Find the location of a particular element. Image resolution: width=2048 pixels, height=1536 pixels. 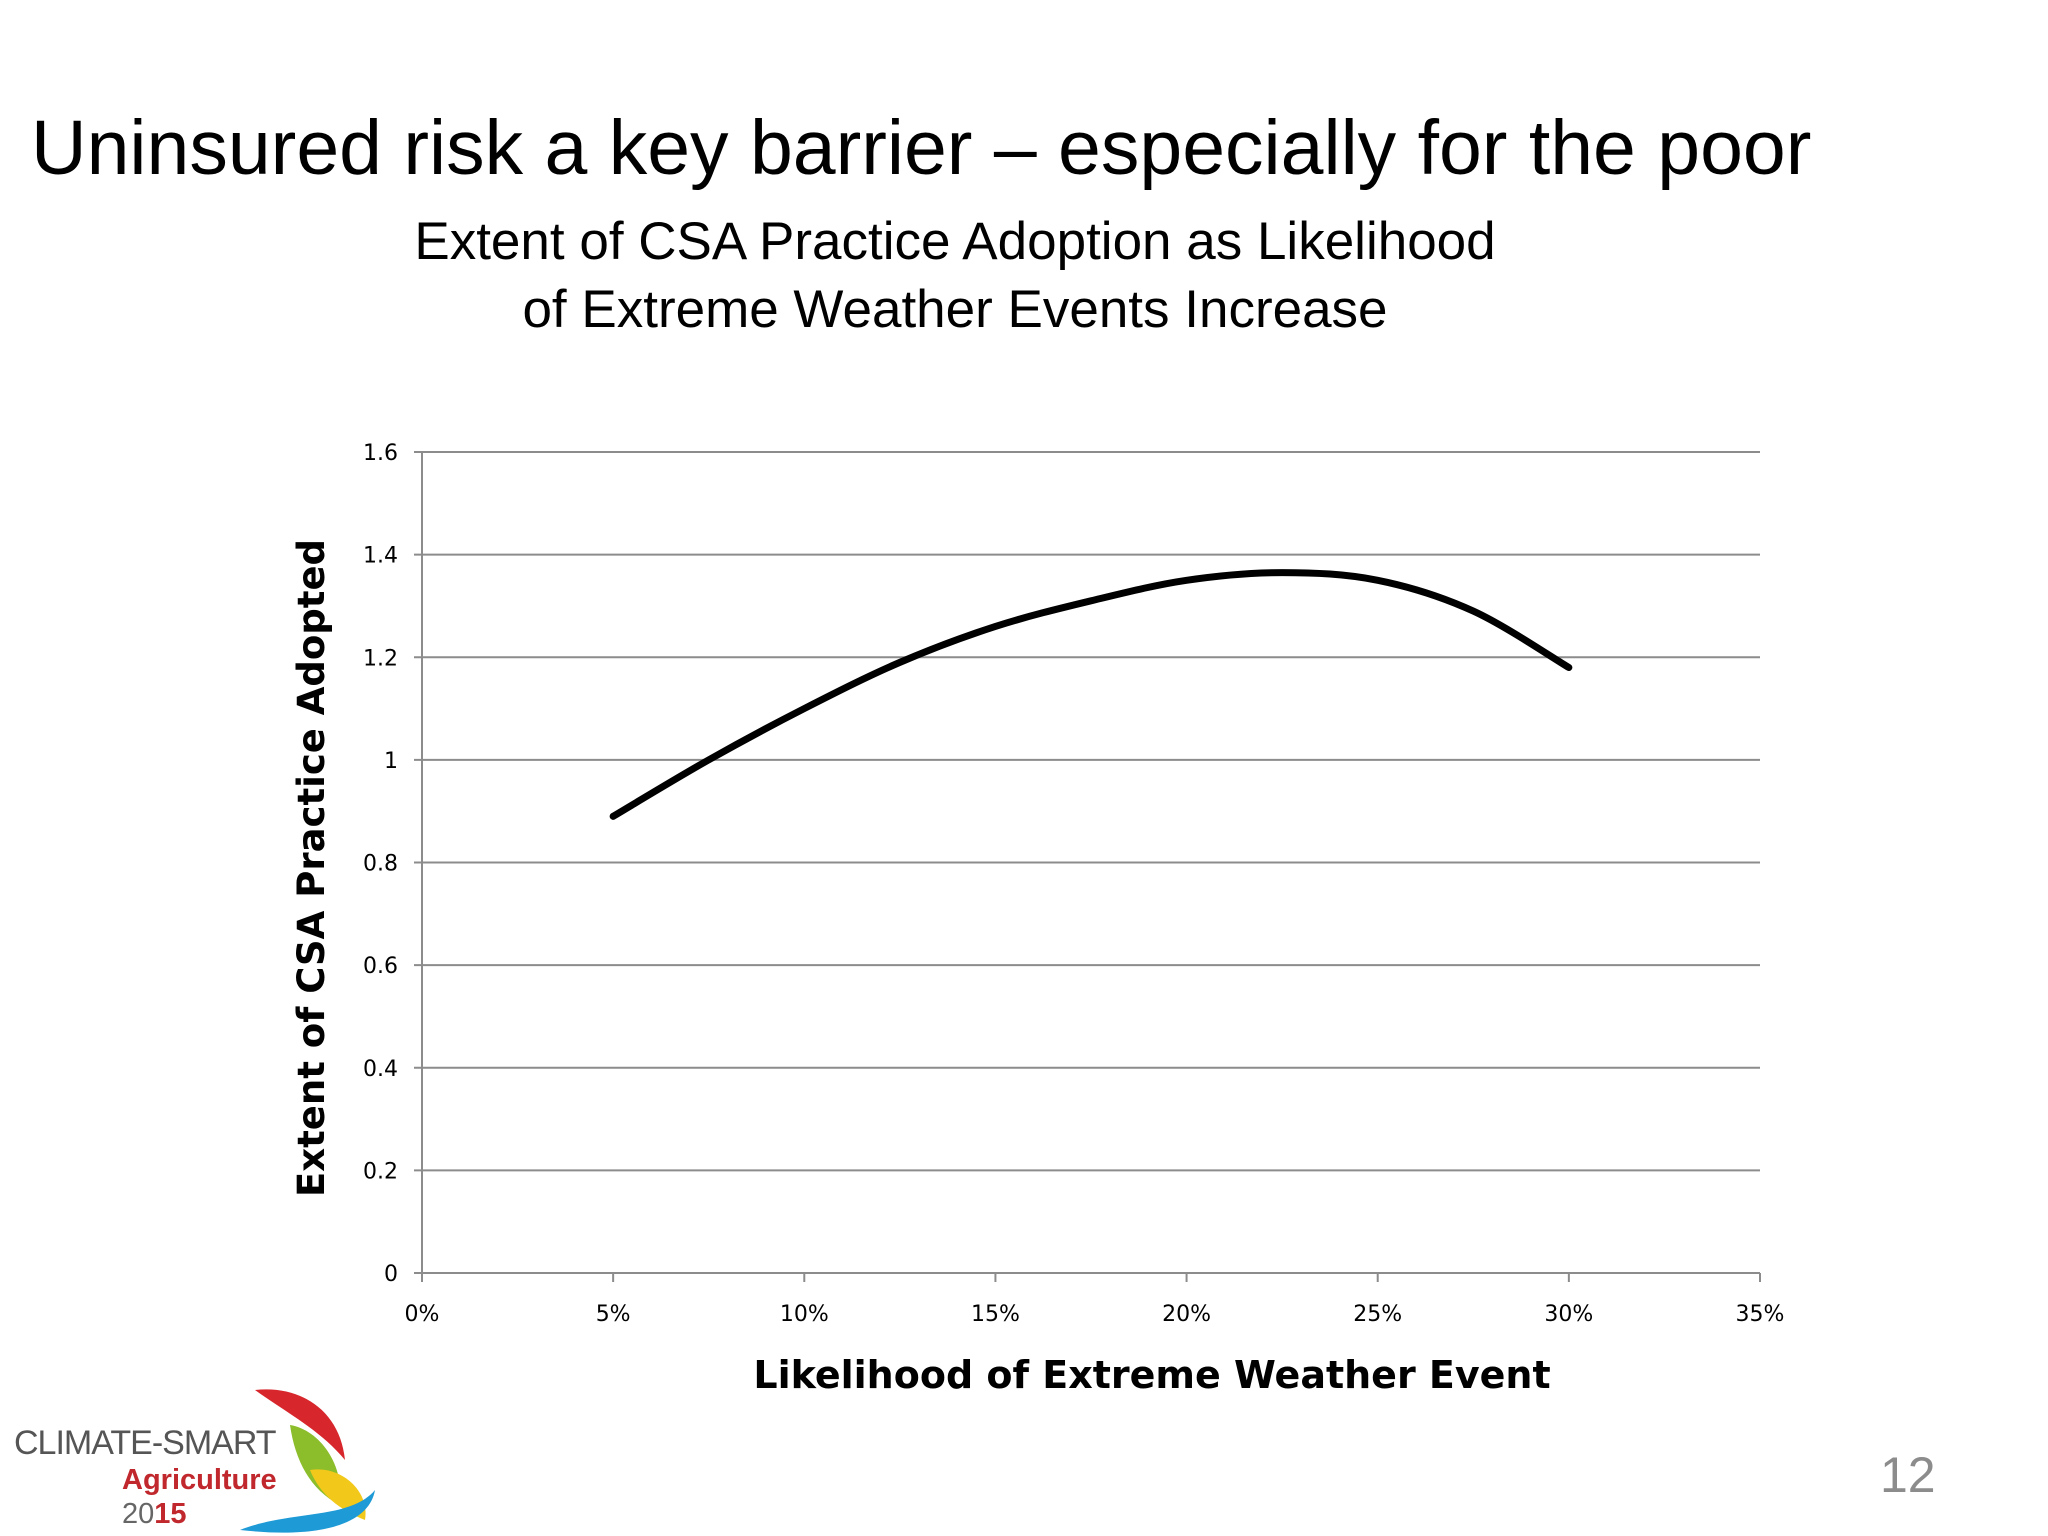

logo-year: 2015 is located at coordinates (154, 1514).